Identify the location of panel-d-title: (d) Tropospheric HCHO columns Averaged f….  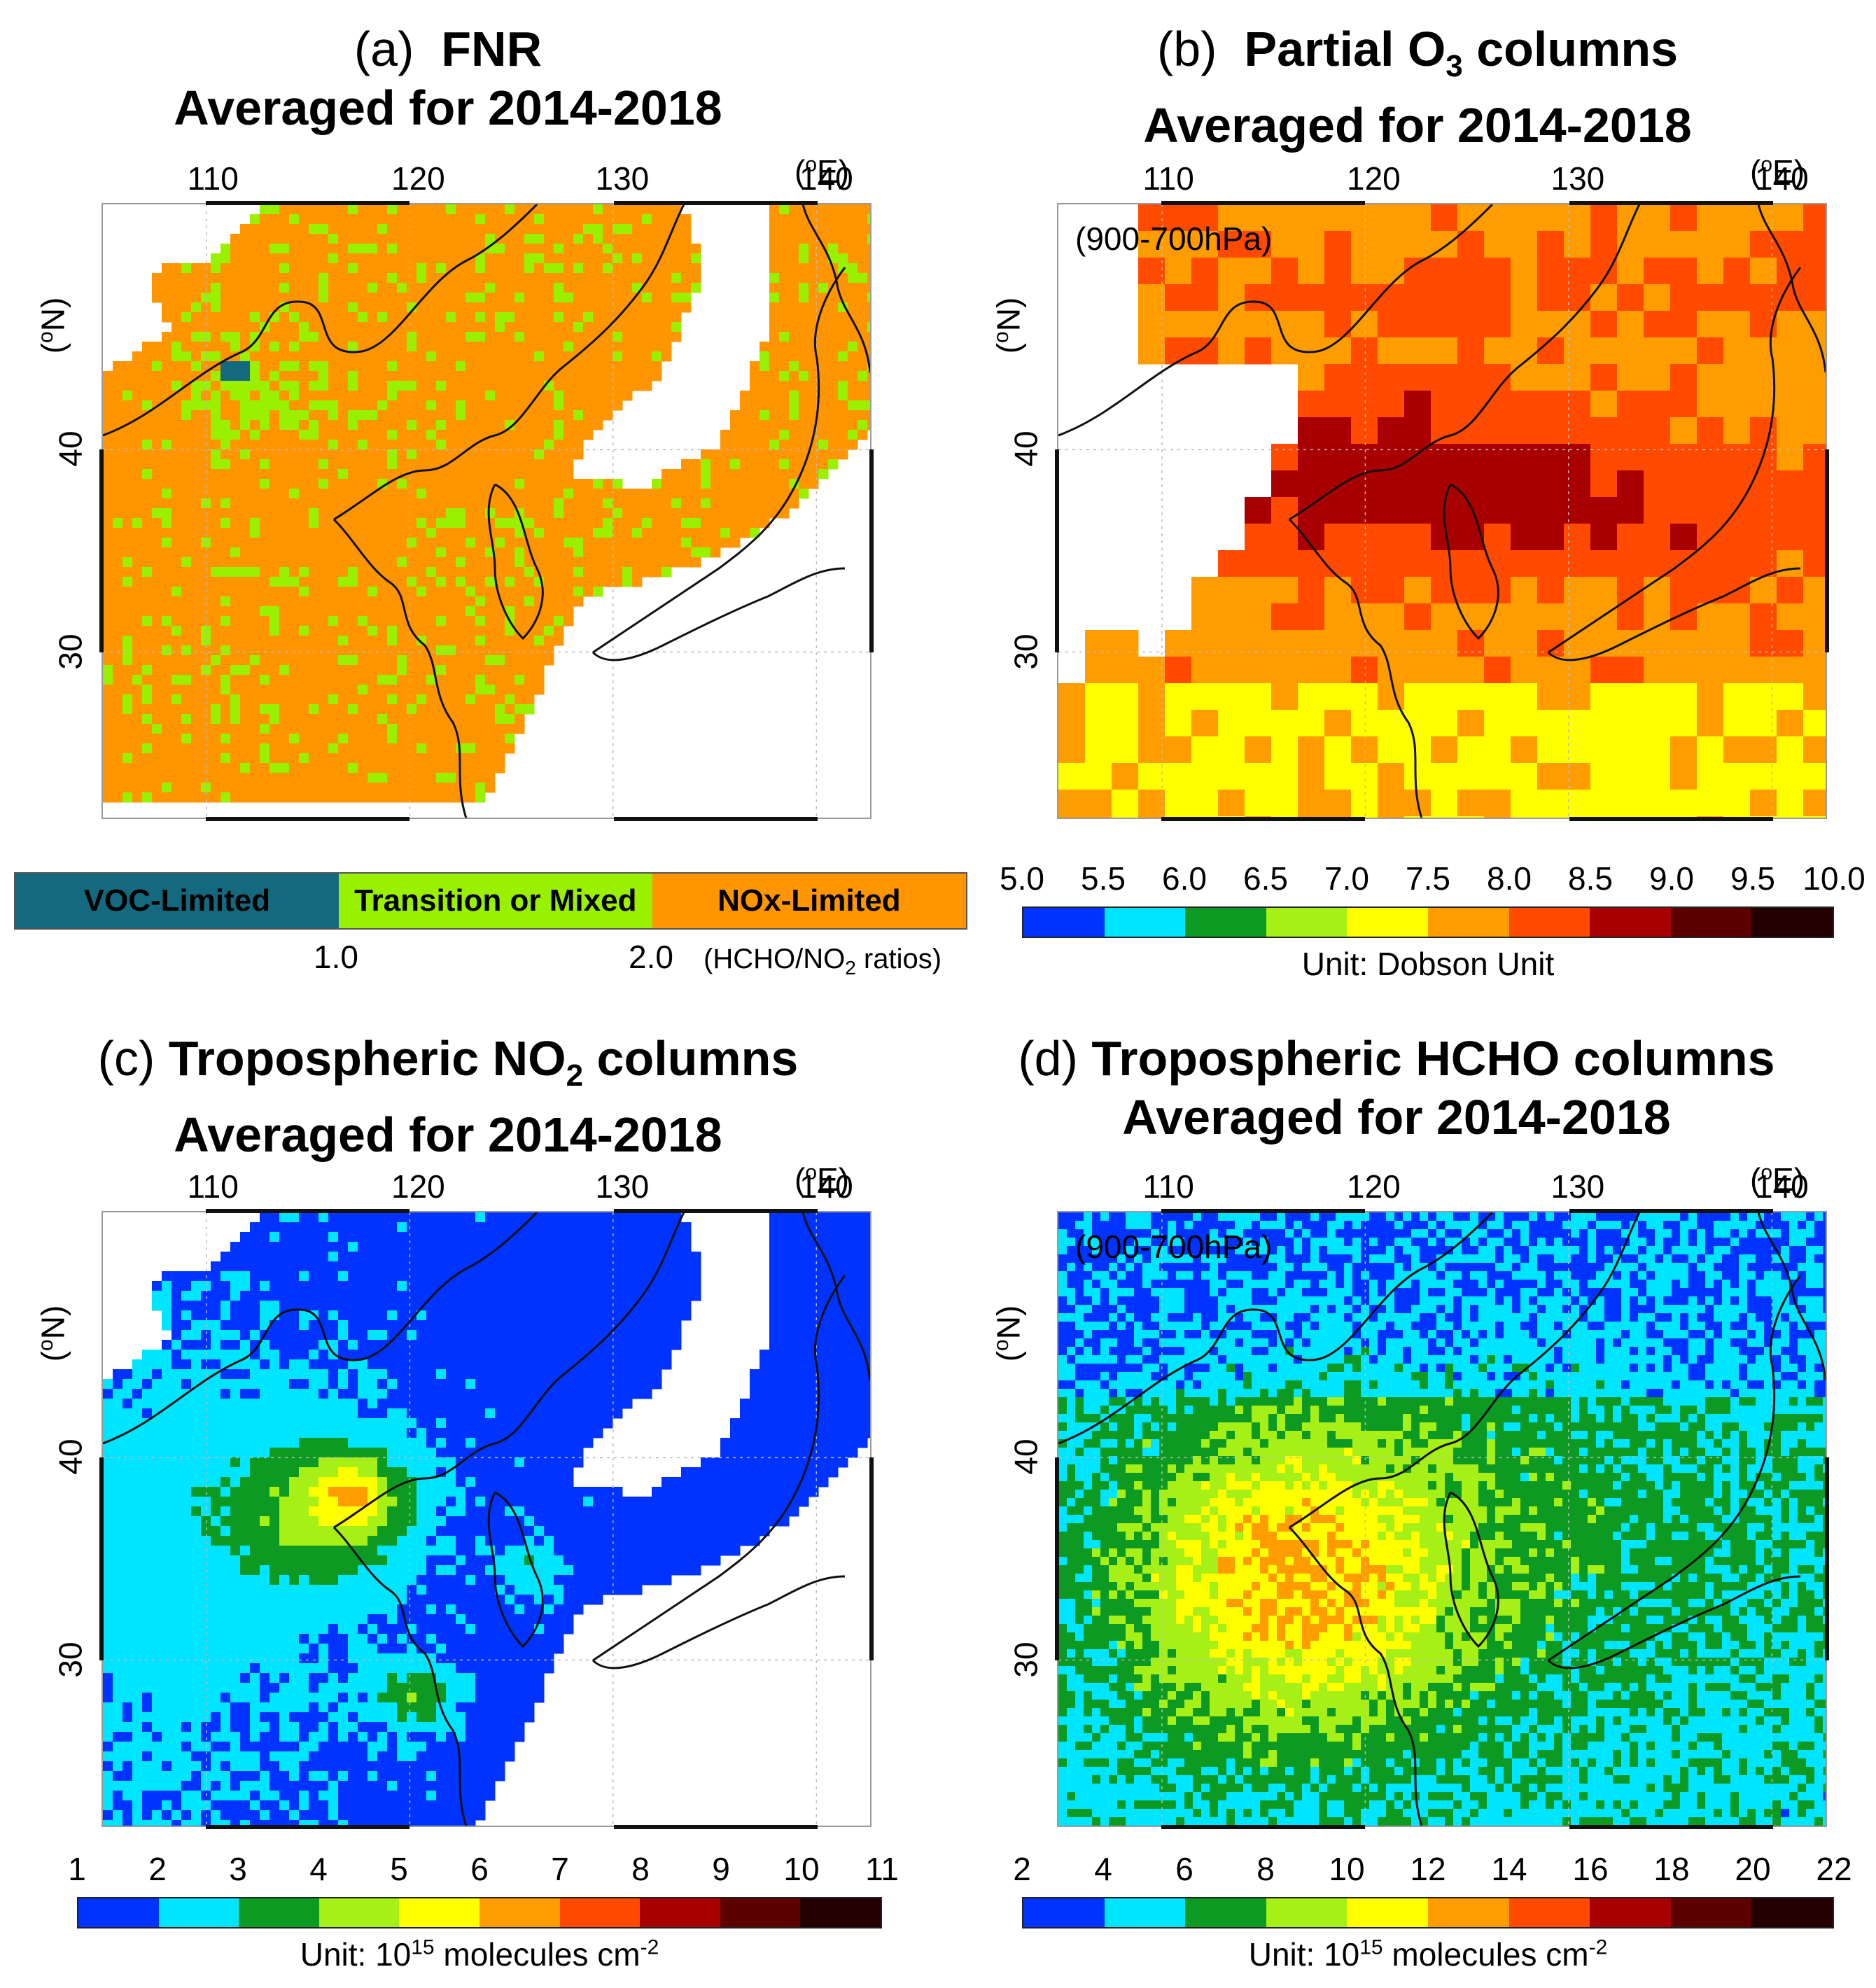
(1396, 1087).